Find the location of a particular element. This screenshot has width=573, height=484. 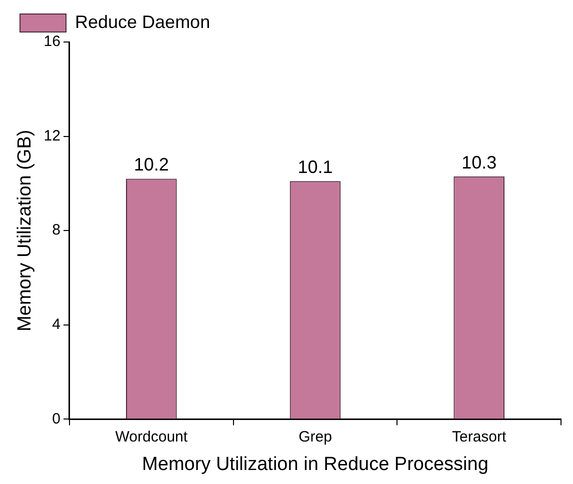

y-tick-label: 8 is located at coordinates (56, 230).